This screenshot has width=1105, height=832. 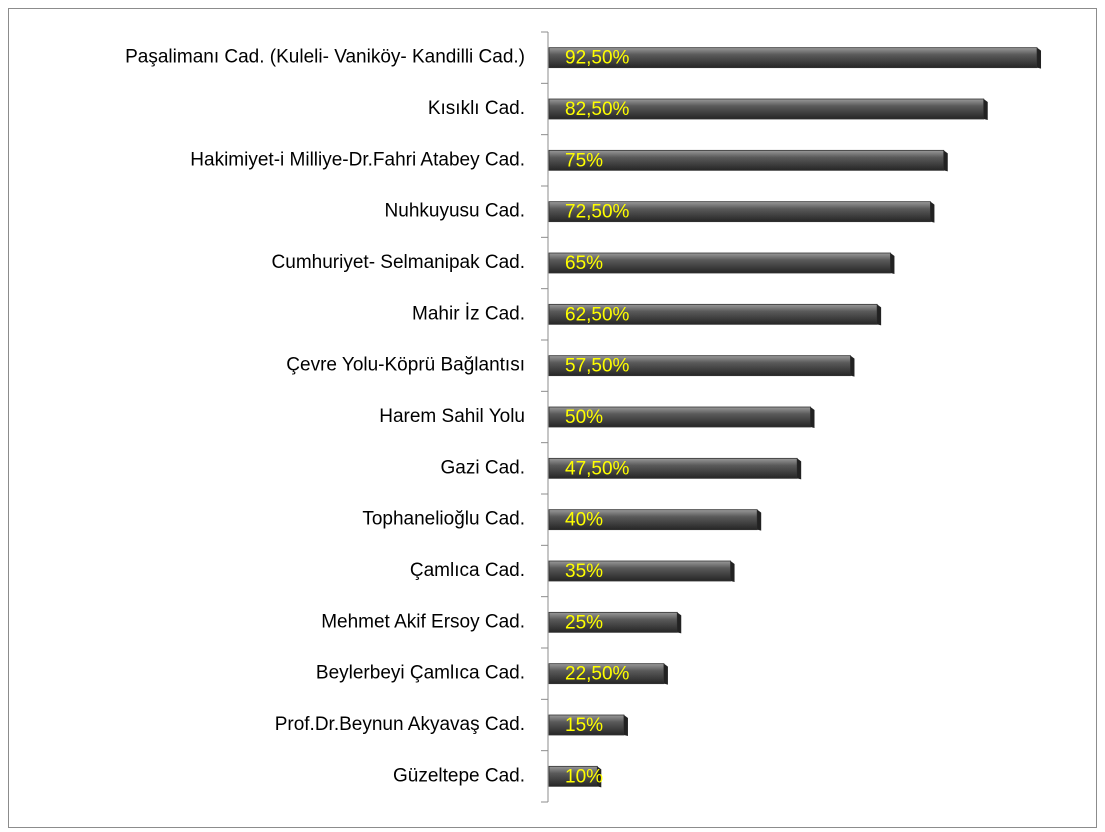 I want to click on y-tick-label: Harem Sahil Yolu, so click(x=452, y=416).